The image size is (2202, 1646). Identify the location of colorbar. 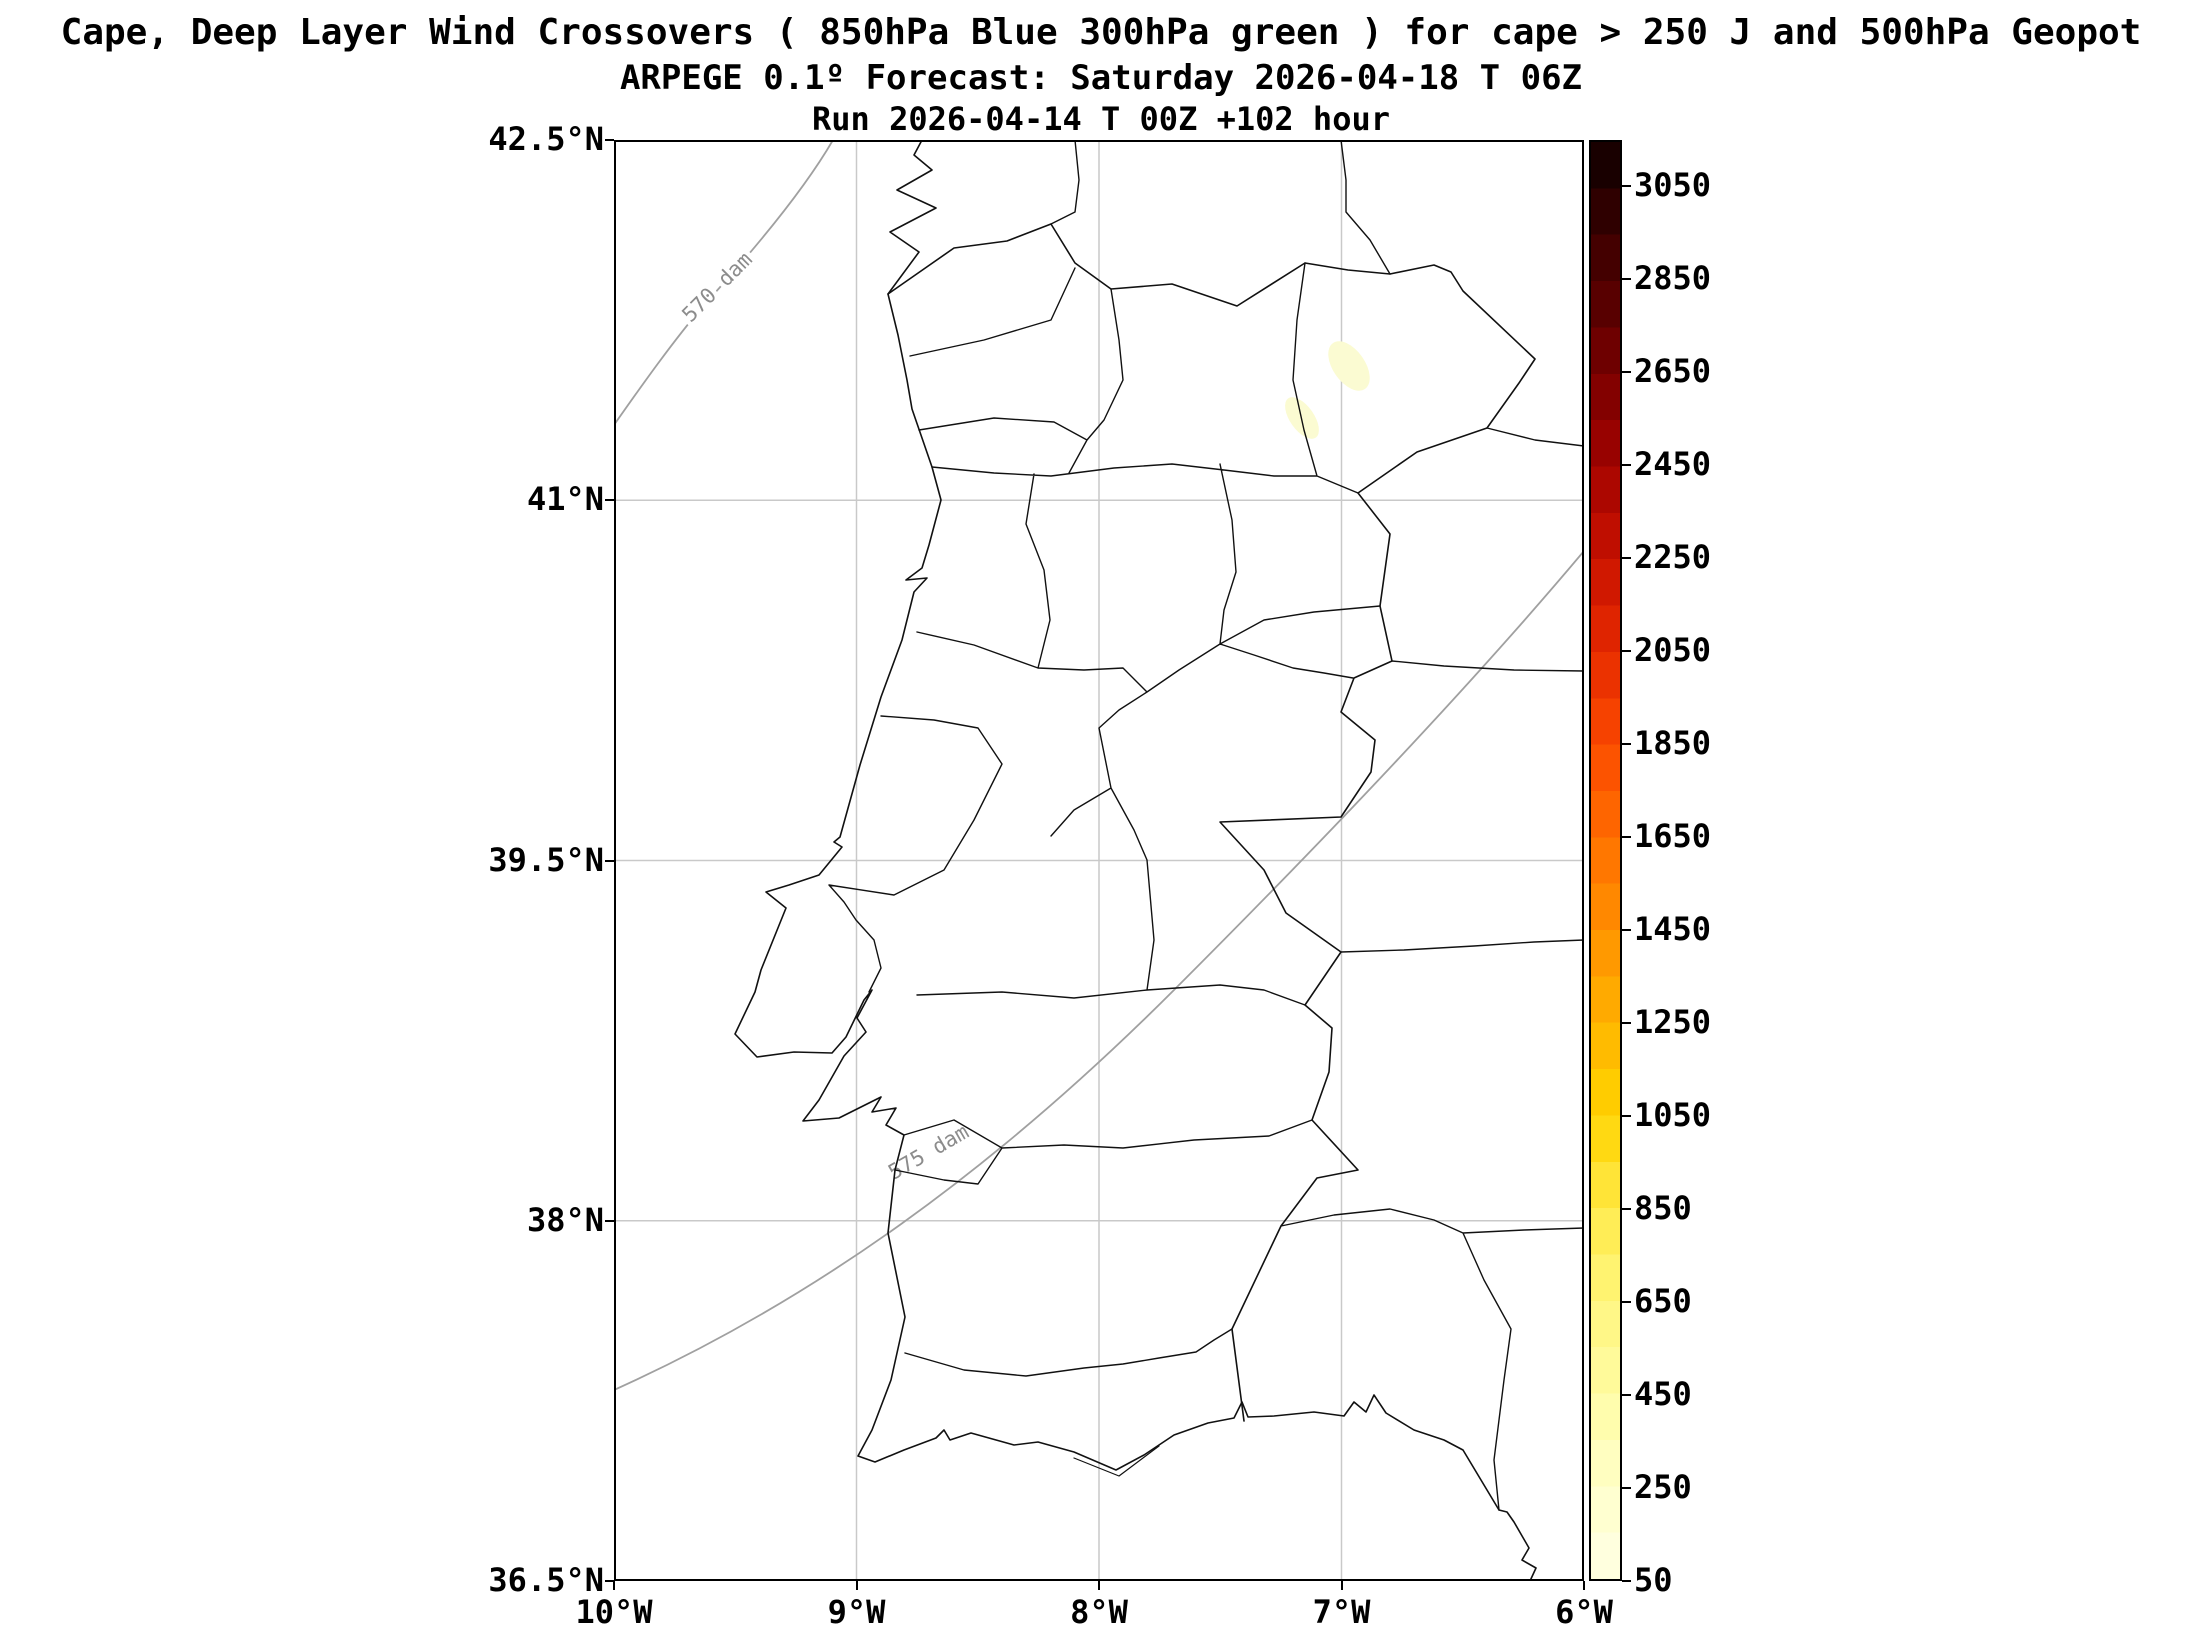
(1605, 860).